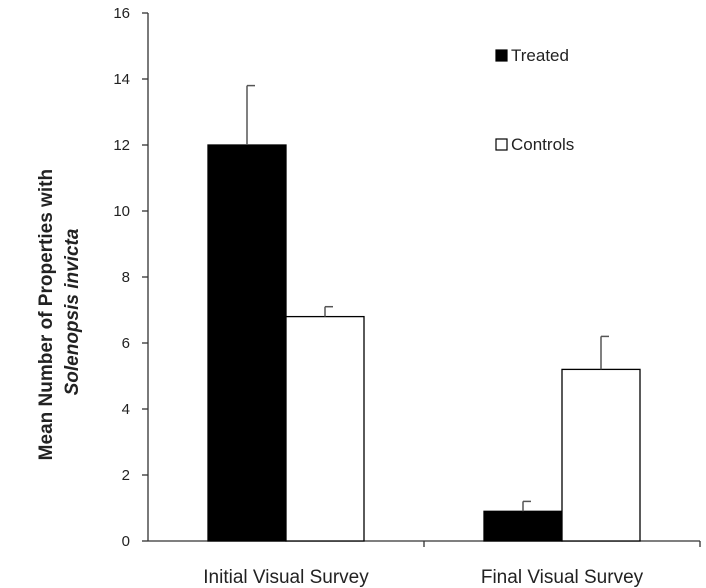 This screenshot has height=588, width=706. I want to click on y-tick-label: 0, so click(126, 541).